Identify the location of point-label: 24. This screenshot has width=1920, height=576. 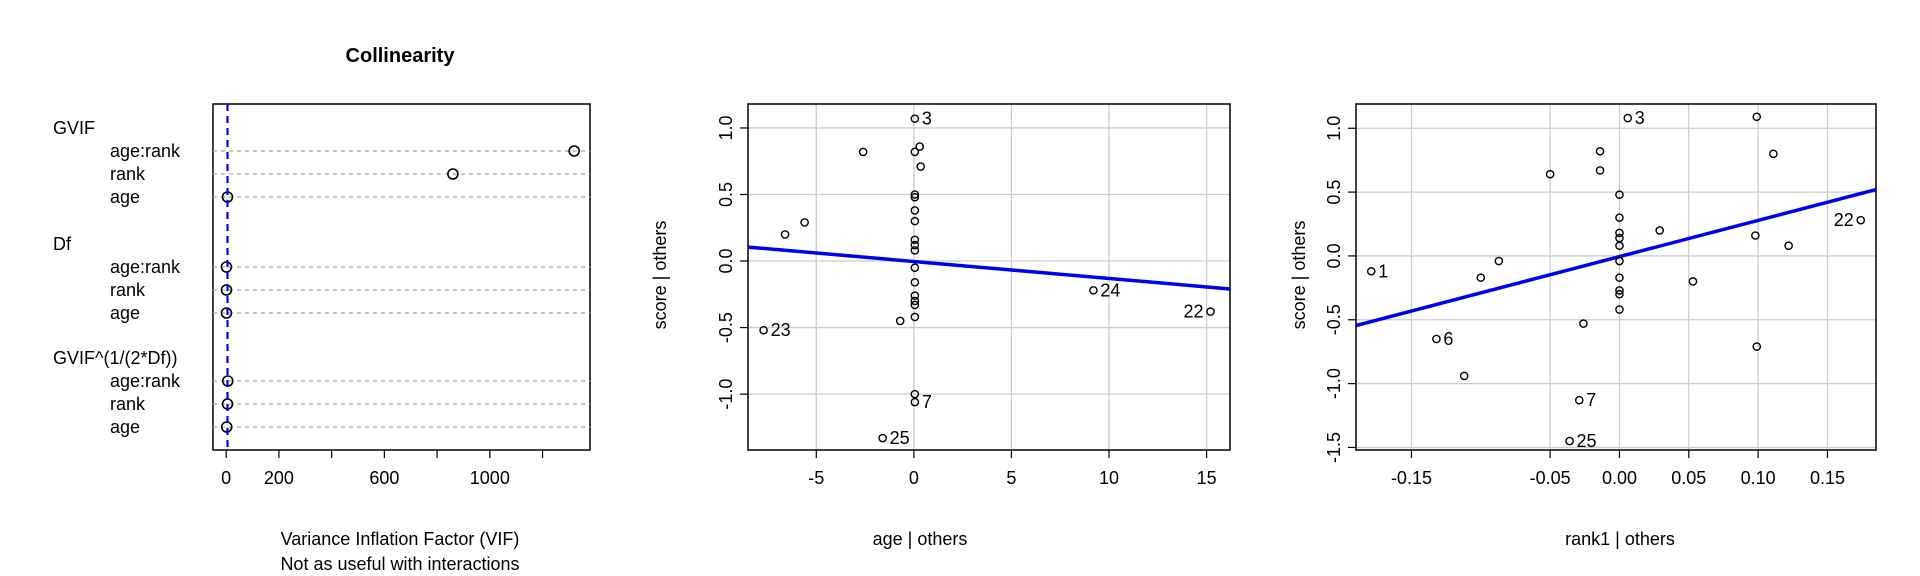
(1110, 290).